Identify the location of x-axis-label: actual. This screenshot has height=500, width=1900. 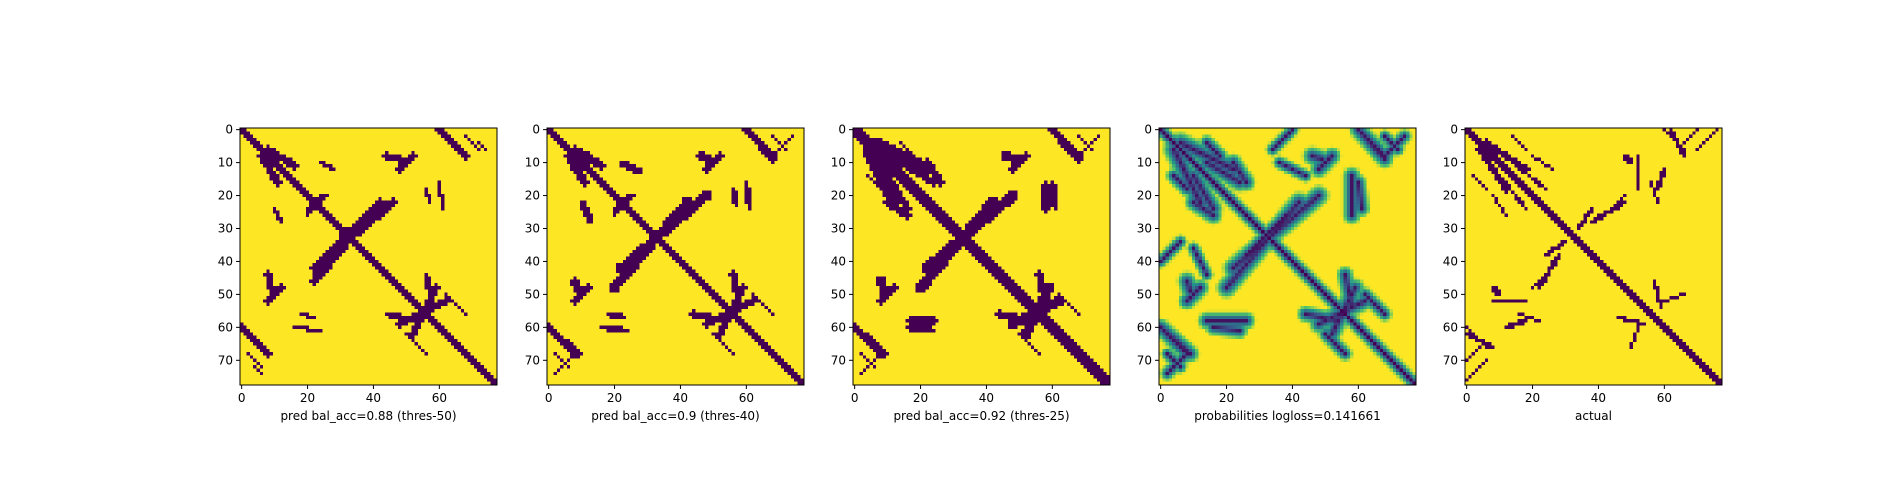
(1593, 416).